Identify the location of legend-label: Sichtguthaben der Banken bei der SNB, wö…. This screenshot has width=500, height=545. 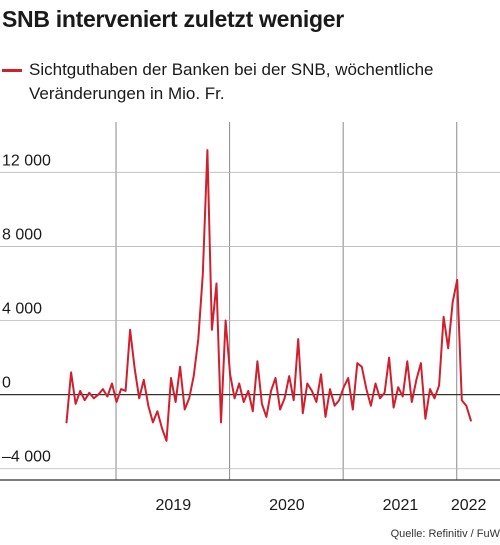
(231, 81).